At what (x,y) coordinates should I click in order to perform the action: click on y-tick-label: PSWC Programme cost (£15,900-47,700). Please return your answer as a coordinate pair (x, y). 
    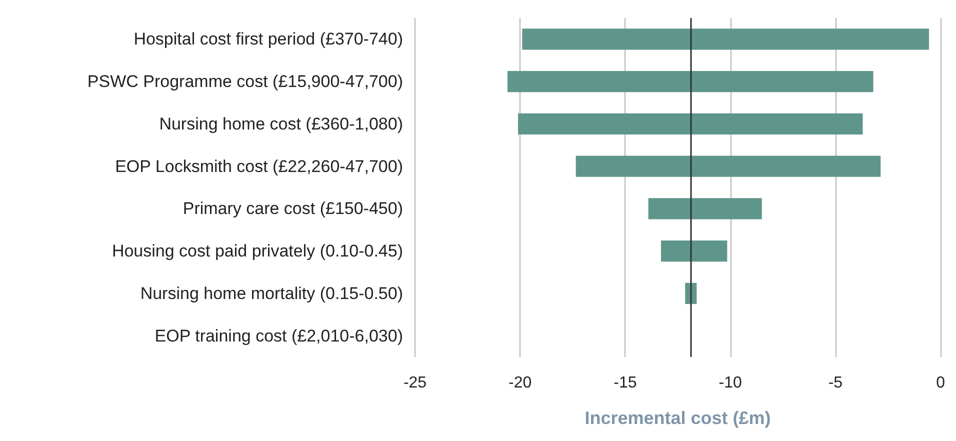
    Looking at the image, I should click on (245, 82).